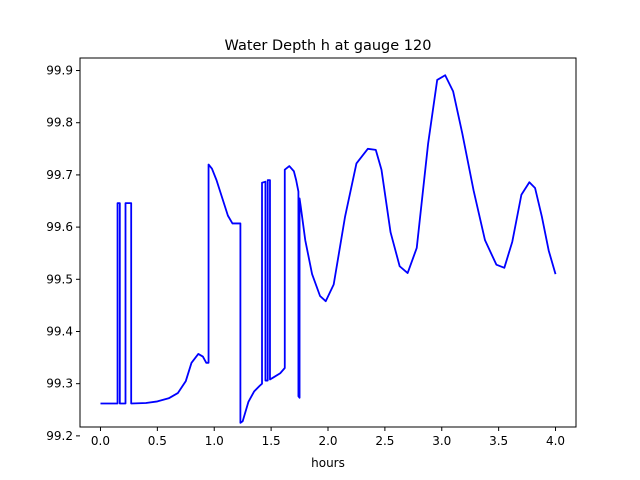  I want to click on y-tick-label: 99.3, so click(59, 384).